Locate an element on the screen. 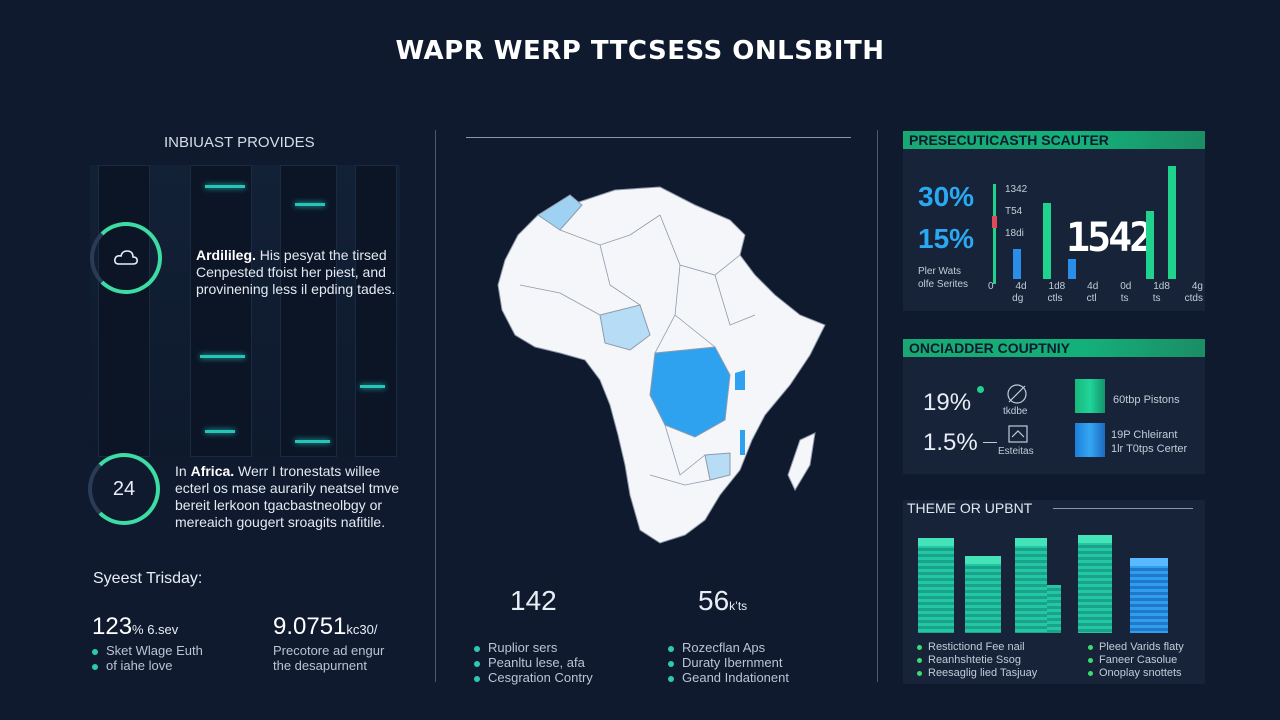  region-small is located at coordinates (742, 442).